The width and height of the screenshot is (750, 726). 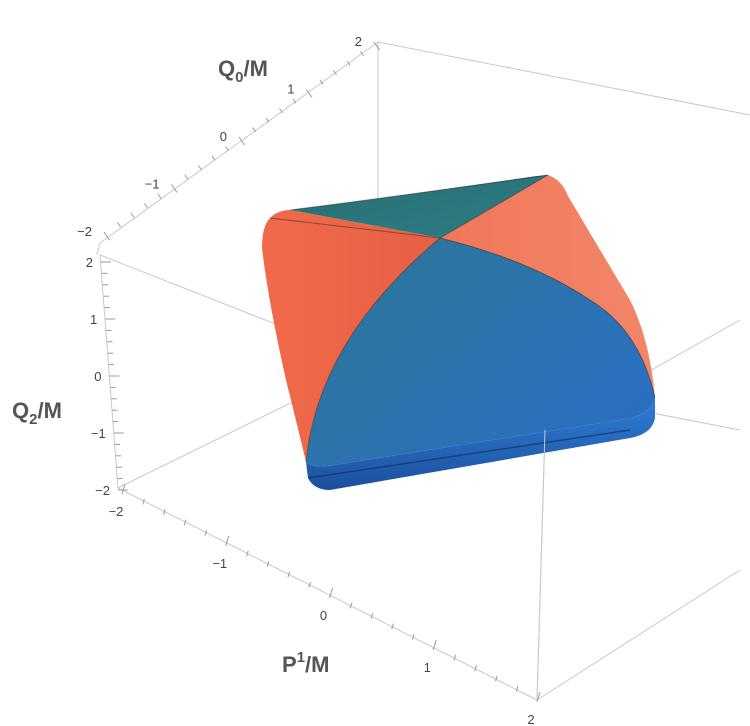 What do you see at coordinates (107, 376) in the screenshot?
I see `q2-axis: −2 −1 0 1 2` at bounding box center [107, 376].